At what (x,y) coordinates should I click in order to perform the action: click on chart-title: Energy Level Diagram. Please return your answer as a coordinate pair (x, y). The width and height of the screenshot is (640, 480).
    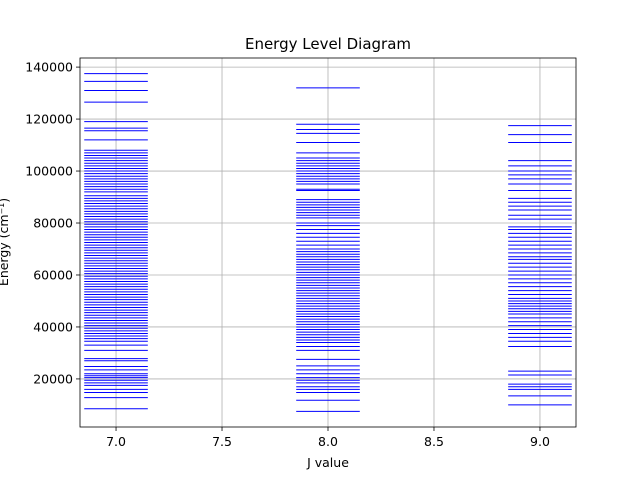
    Looking at the image, I should click on (328, 44).